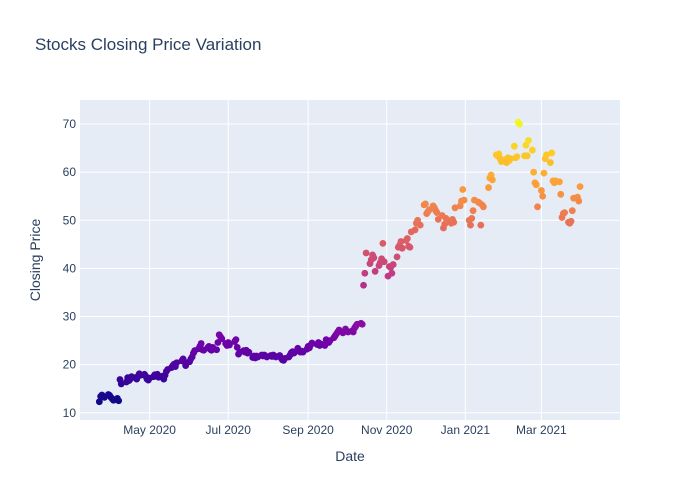 This screenshot has width=700, height=500. Describe the element at coordinates (541, 430) in the screenshot. I see `x-tick-label: Mar 2021` at that location.